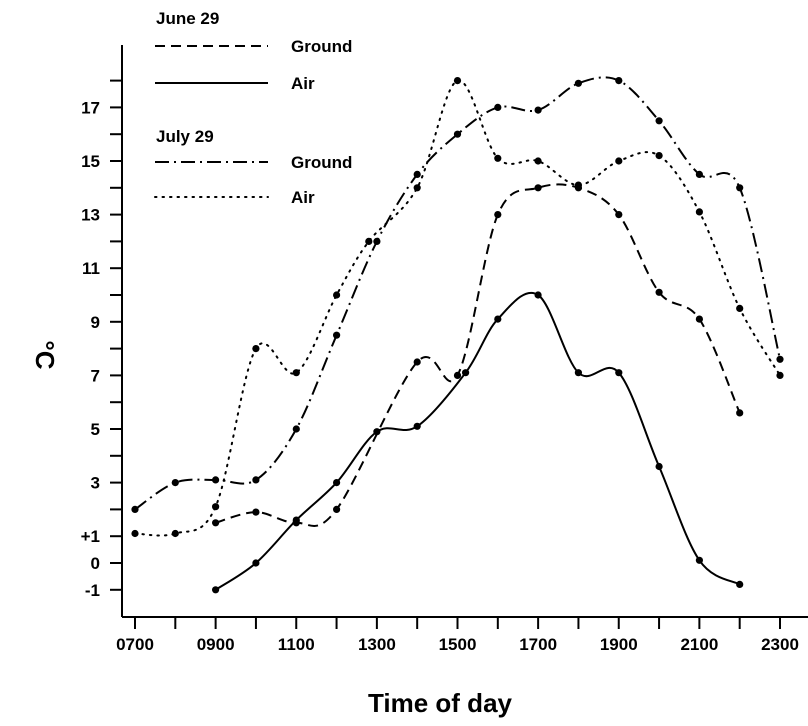  I want to click on y-ticks: -1 0 +1 3 5 7 9 11 13 15 17, so click(101, 339).